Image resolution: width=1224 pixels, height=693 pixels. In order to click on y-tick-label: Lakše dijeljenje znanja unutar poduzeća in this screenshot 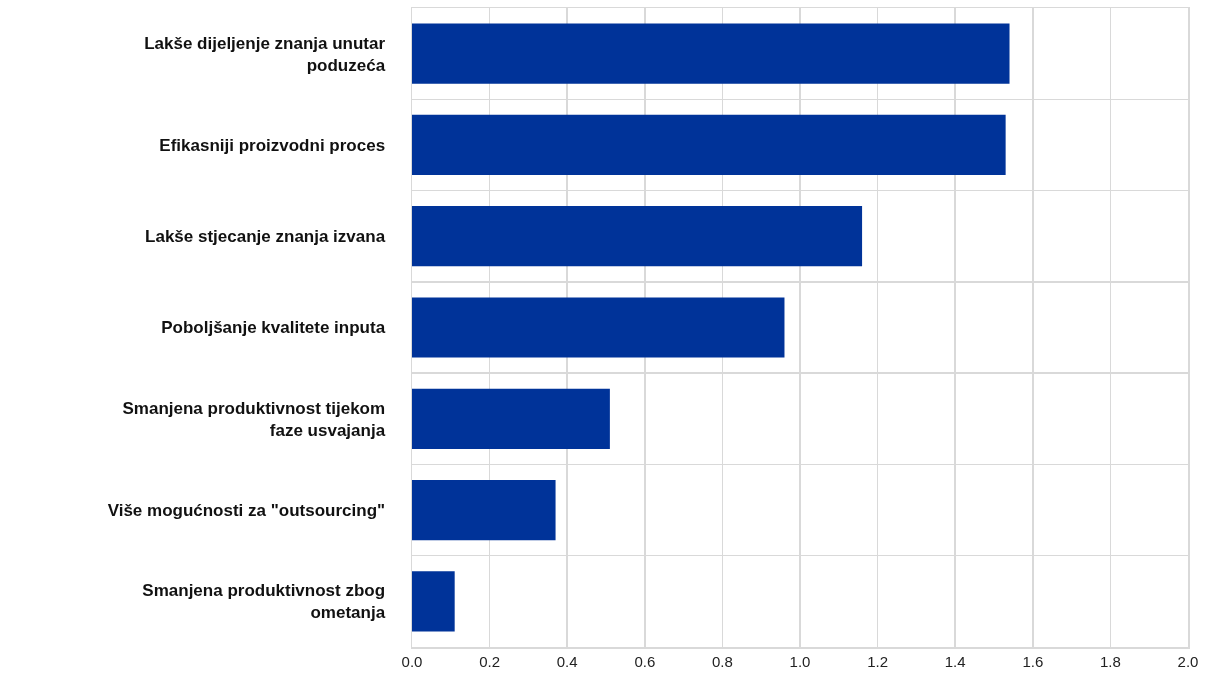, I will do `click(265, 54)`.